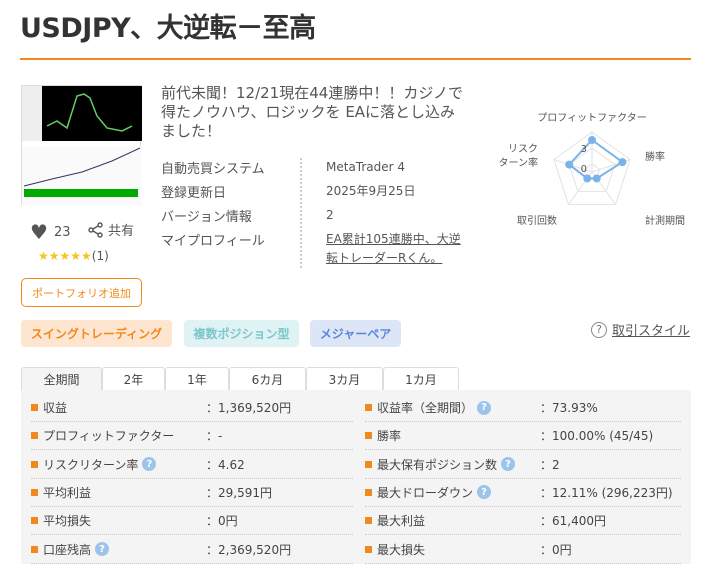 The height and width of the screenshot is (564, 710). I want to click on stat-value: ：12.11% (296,223円), so click(606, 492).